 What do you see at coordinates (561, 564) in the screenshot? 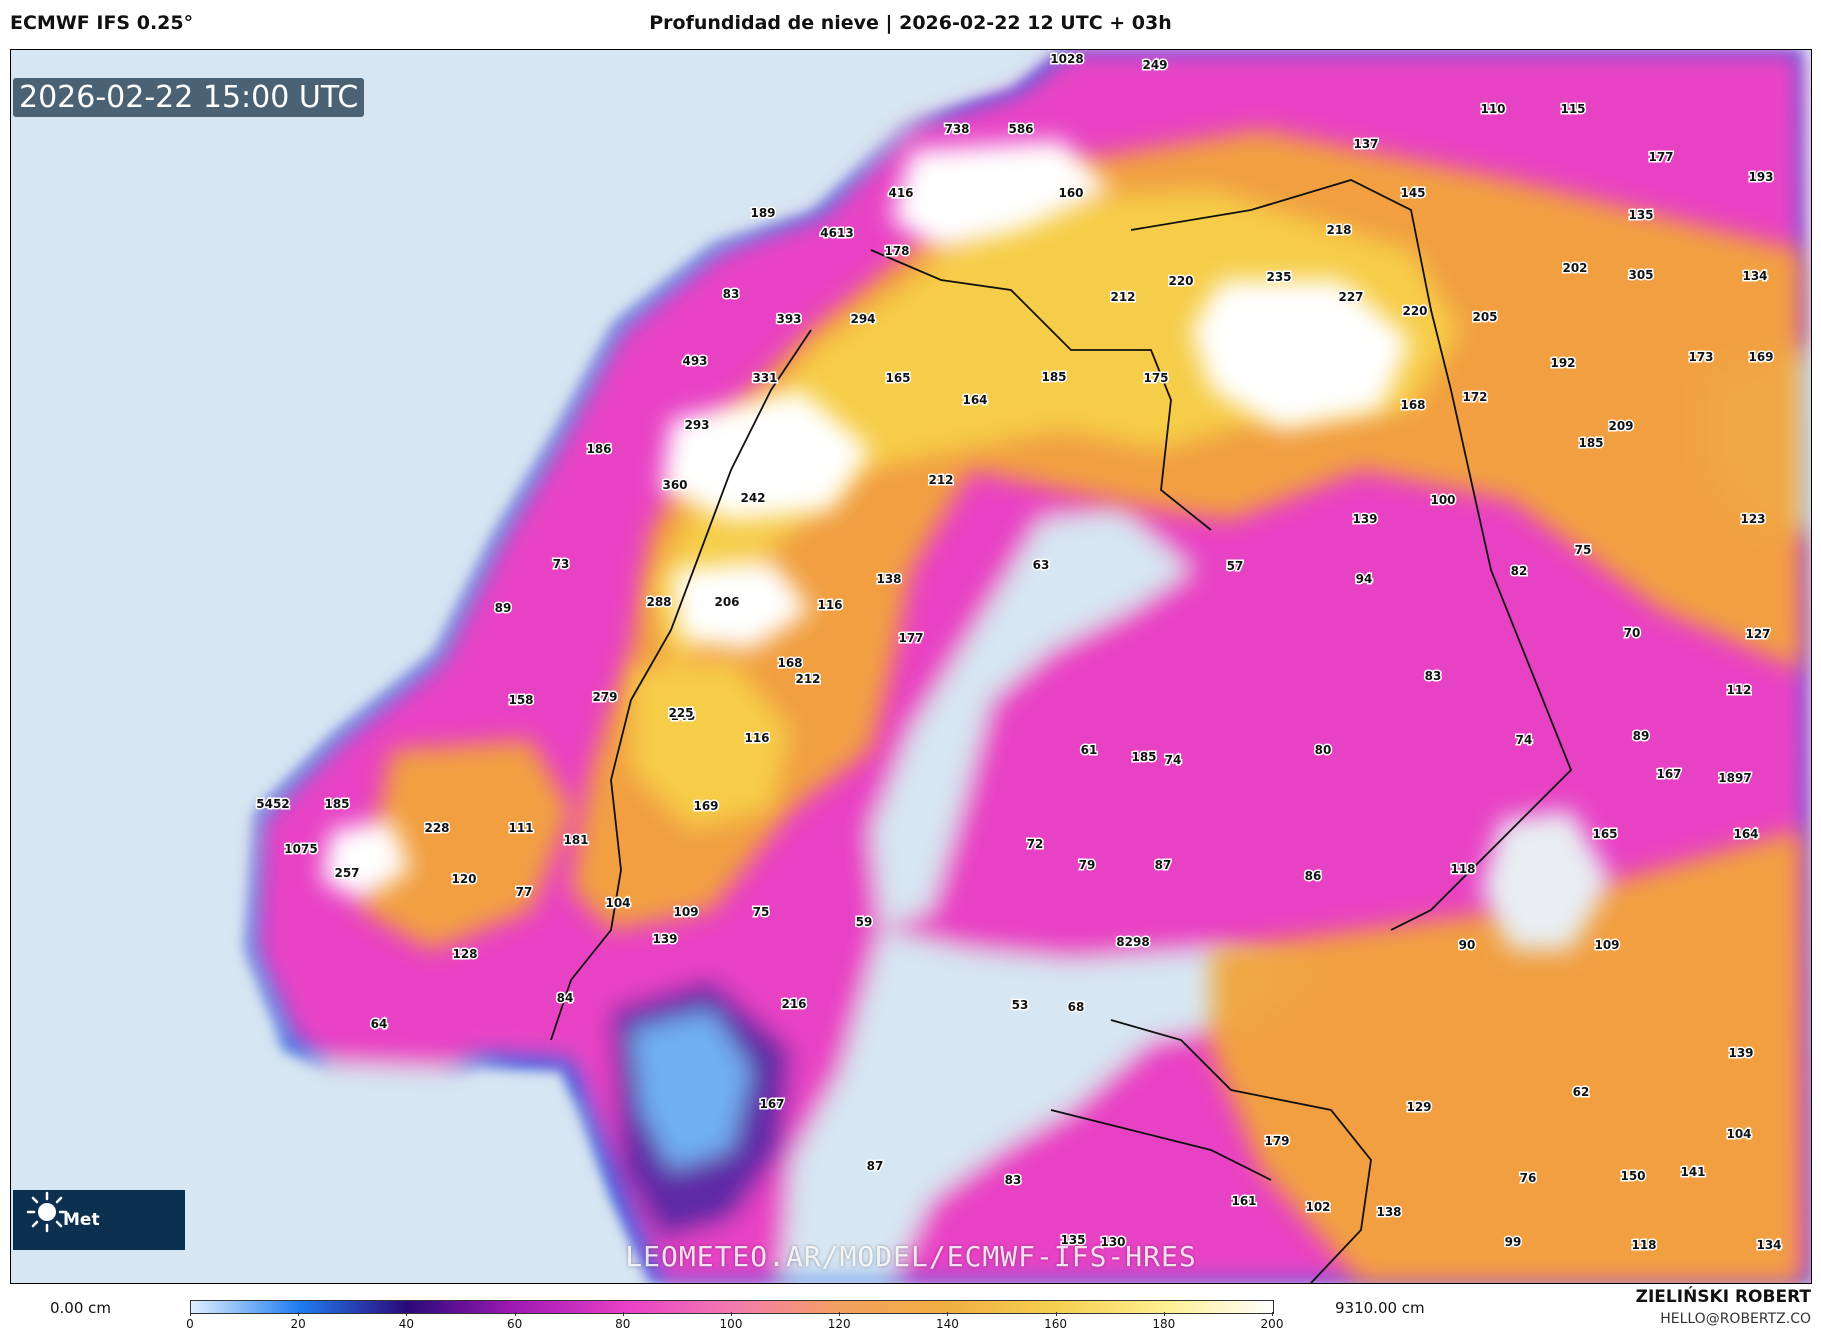
I see `snow-depth-value-label: 73` at bounding box center [561, 564].